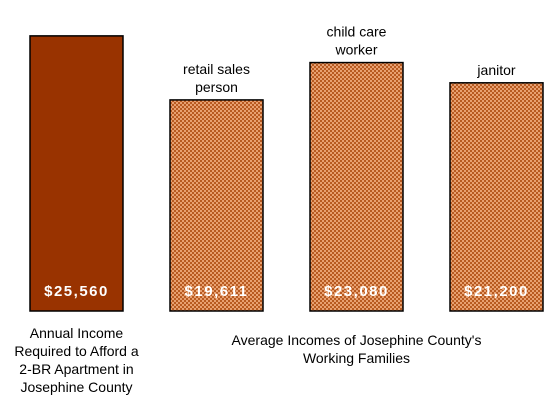 Image resolution: width=548 pixels, height=407 pixels. Describe the element at coordinates (216, 69) in the screenshot. I see `category-label-line: retail sales` at that location.